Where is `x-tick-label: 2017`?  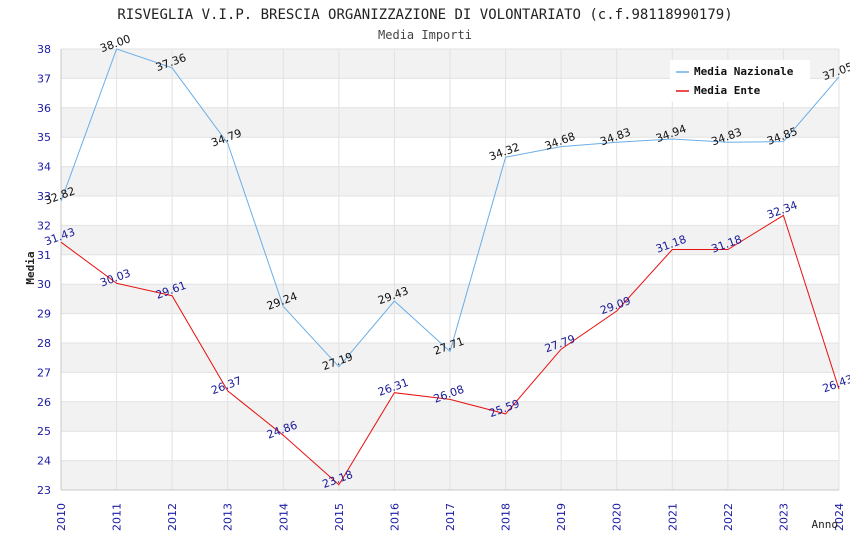 x-tick-label: 2017 is located at coordinates (450, 517).